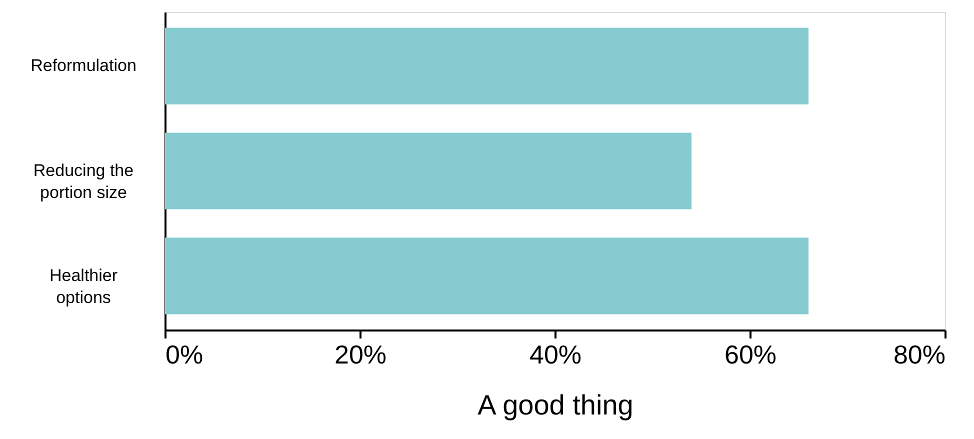  Describe the element at coordinates (83, 66) in the screenshot. I see `y-tick-label: Reformulation` at that location.